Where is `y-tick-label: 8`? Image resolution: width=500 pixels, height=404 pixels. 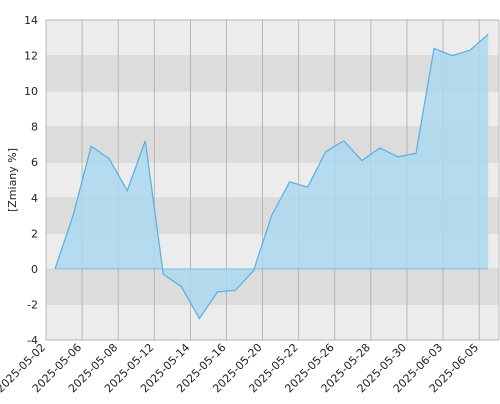 y-tick-label: 8 is located at coordinates (34, 127).